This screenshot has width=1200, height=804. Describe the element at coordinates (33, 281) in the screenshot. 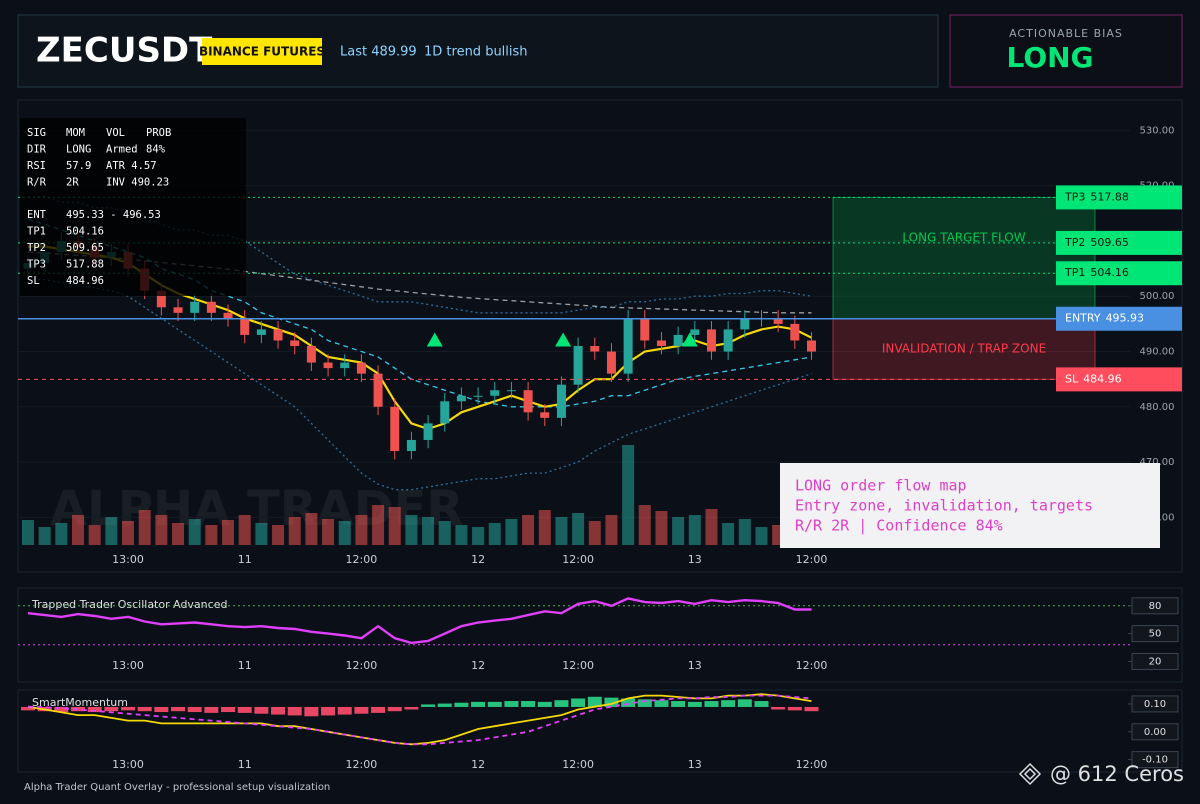

I see `panel-cell: SL` at that location.